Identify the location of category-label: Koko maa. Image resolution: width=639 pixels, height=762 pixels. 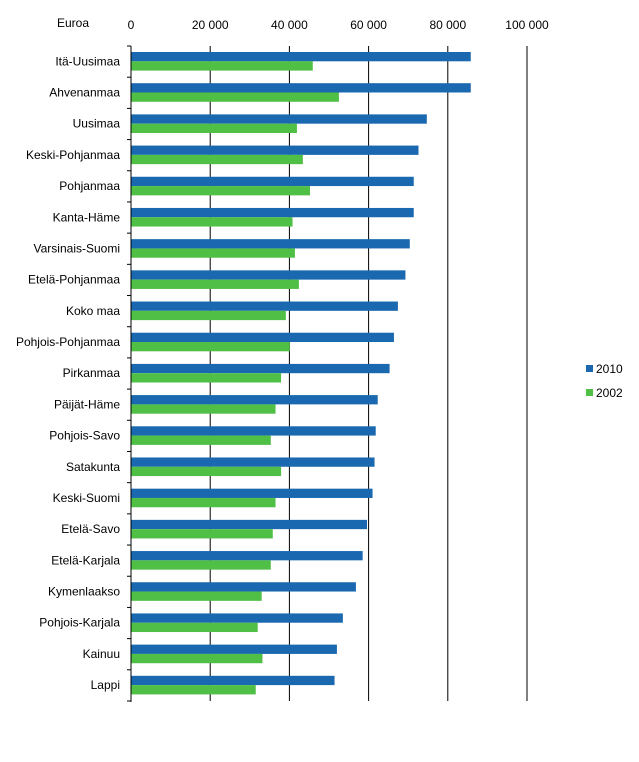
(93, 311).